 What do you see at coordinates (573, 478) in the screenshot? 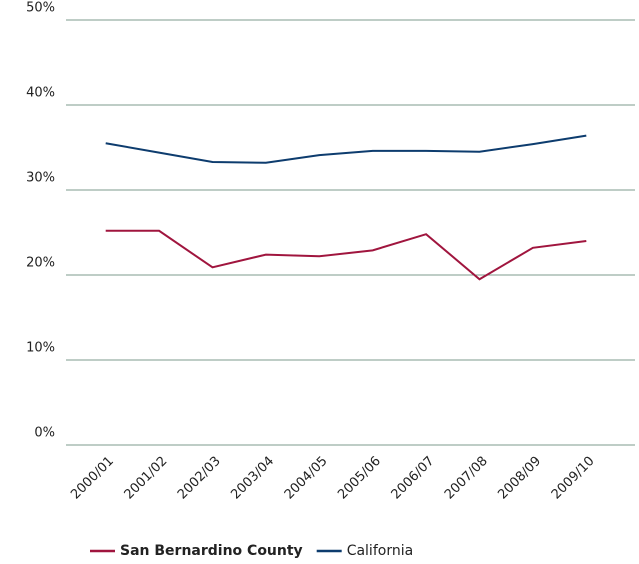
I see `x-tick-label: 2009/10` at bounding box center [573, 478].